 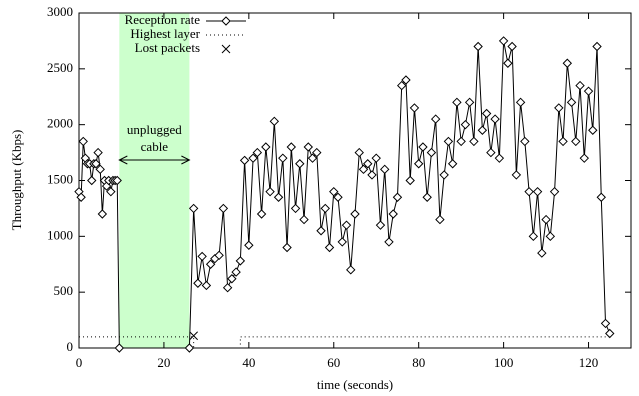 What do you see at coordinates (79, 362) in the screenshot?
I see `x-tick-label: 0` at bounding box center [79, 362].